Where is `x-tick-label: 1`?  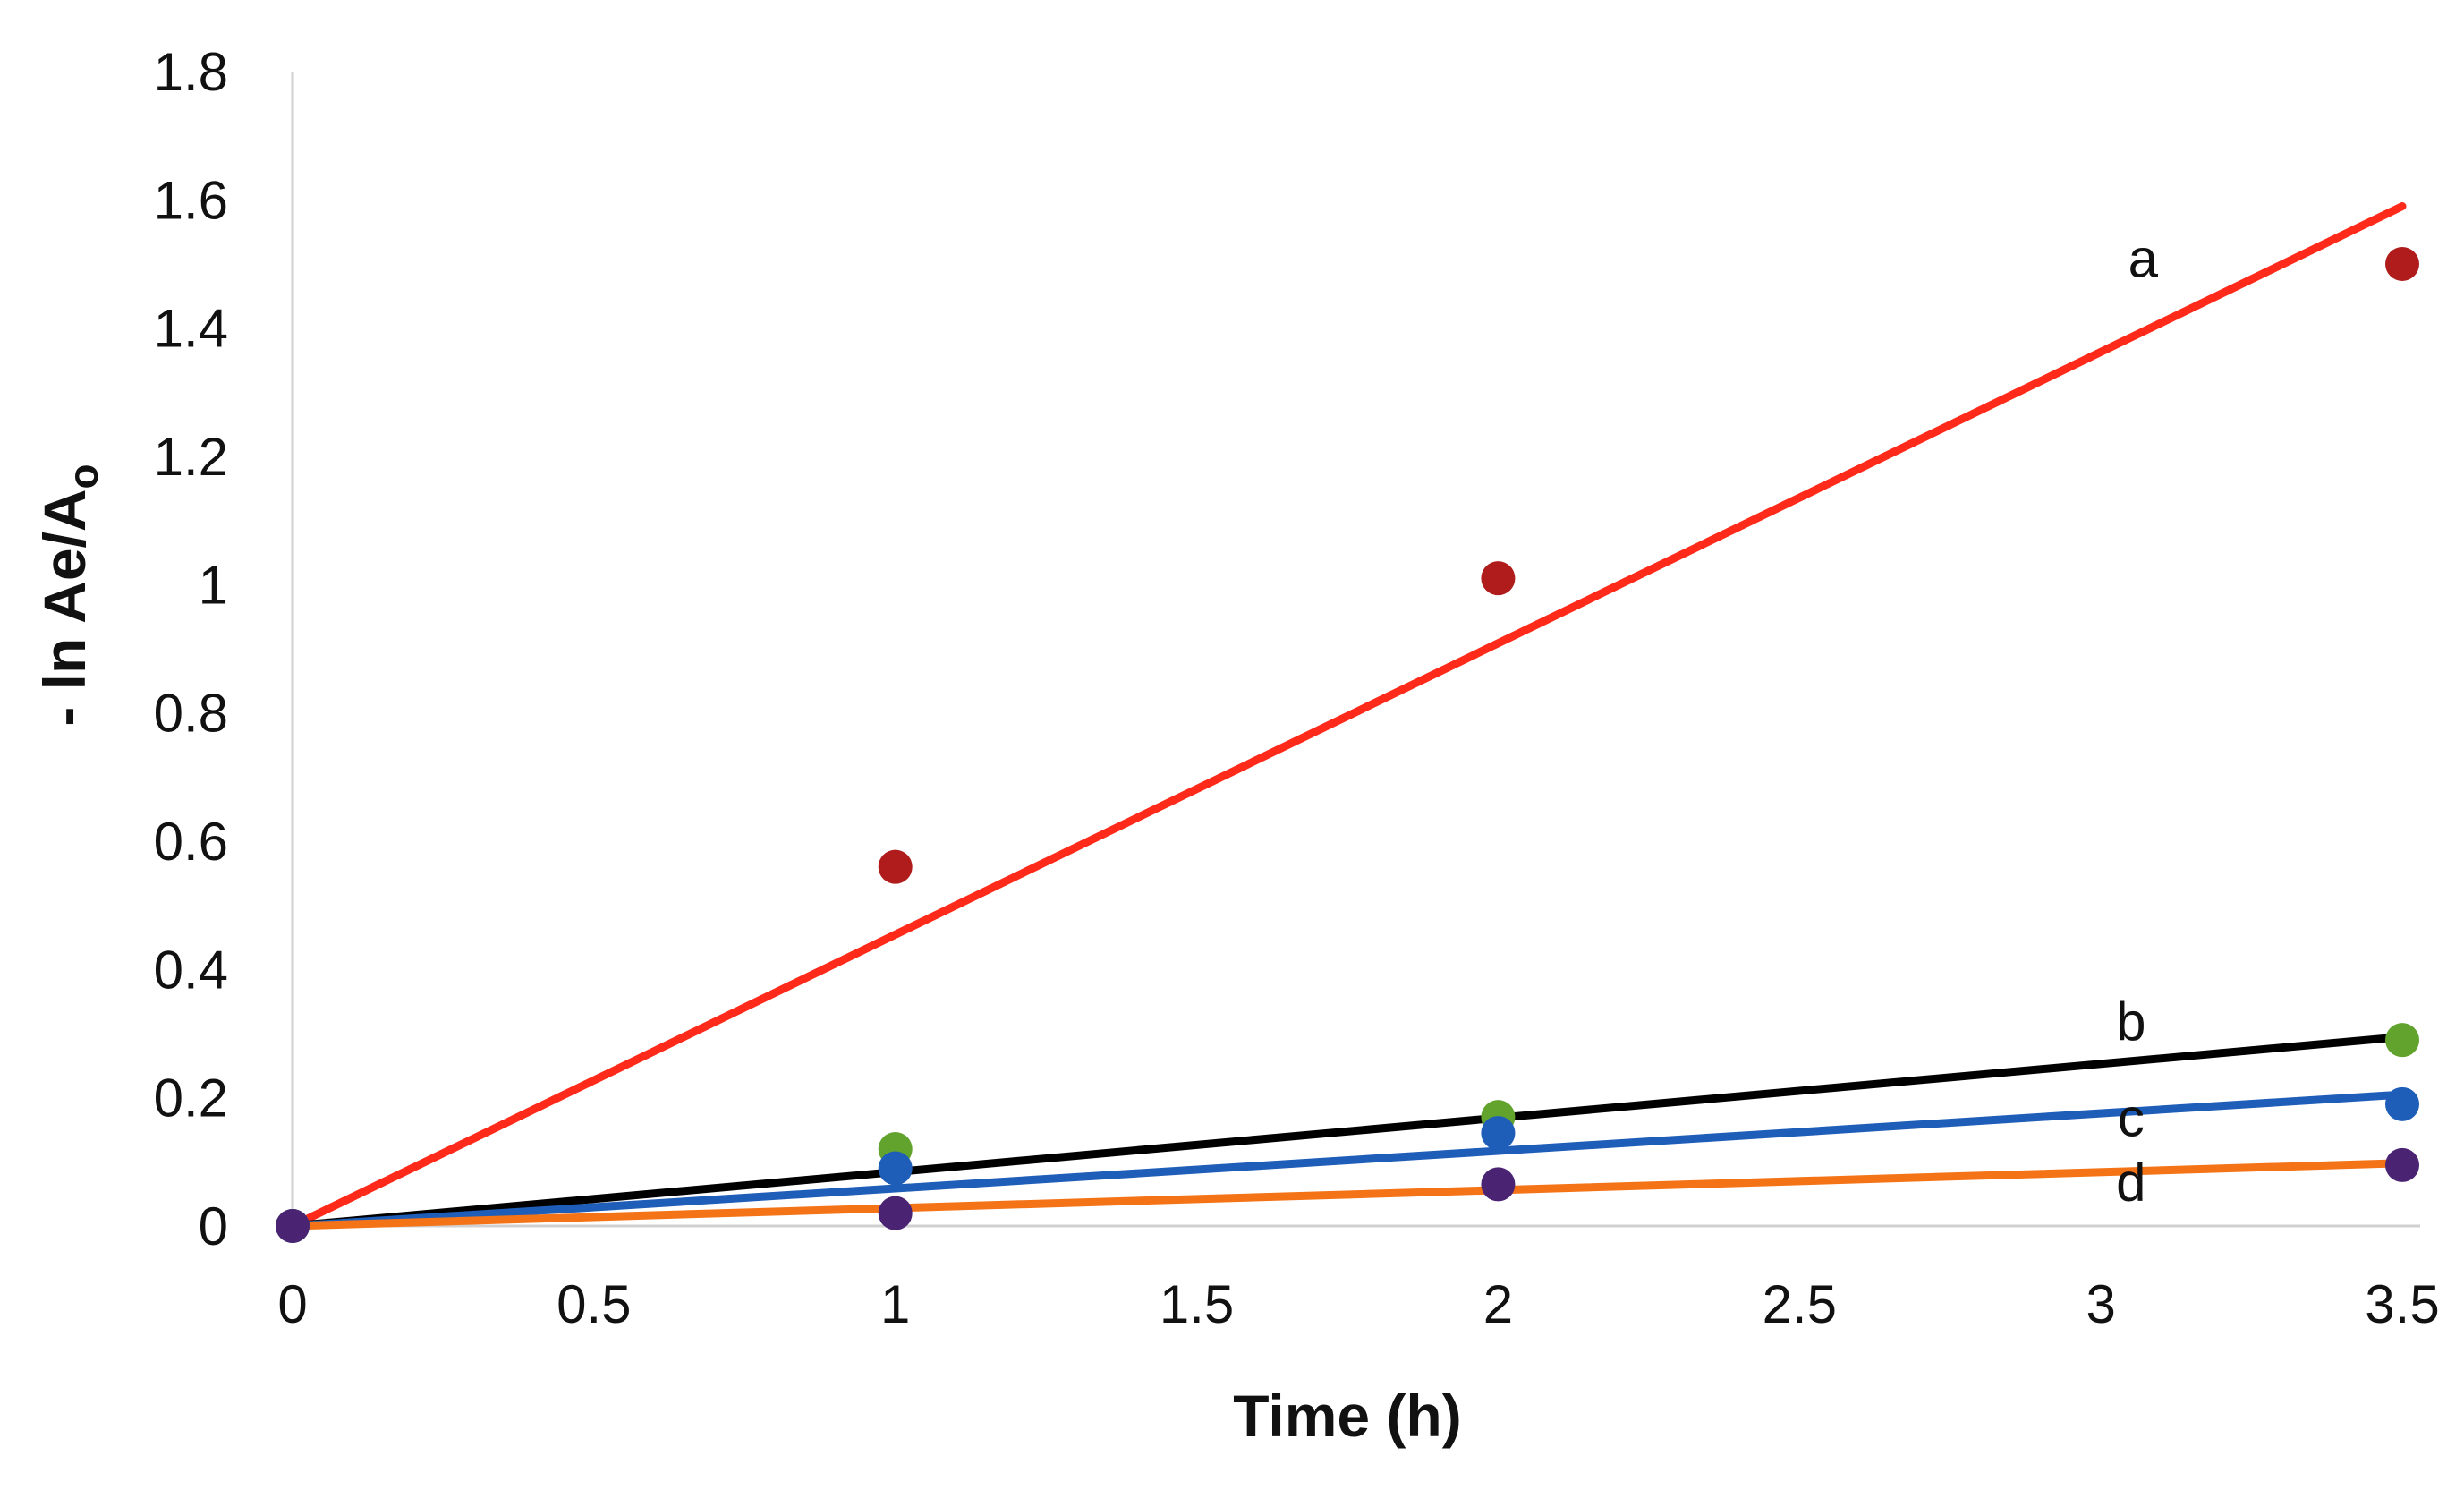 x-tick-label: 1 is located at coordinates (895, 1304).